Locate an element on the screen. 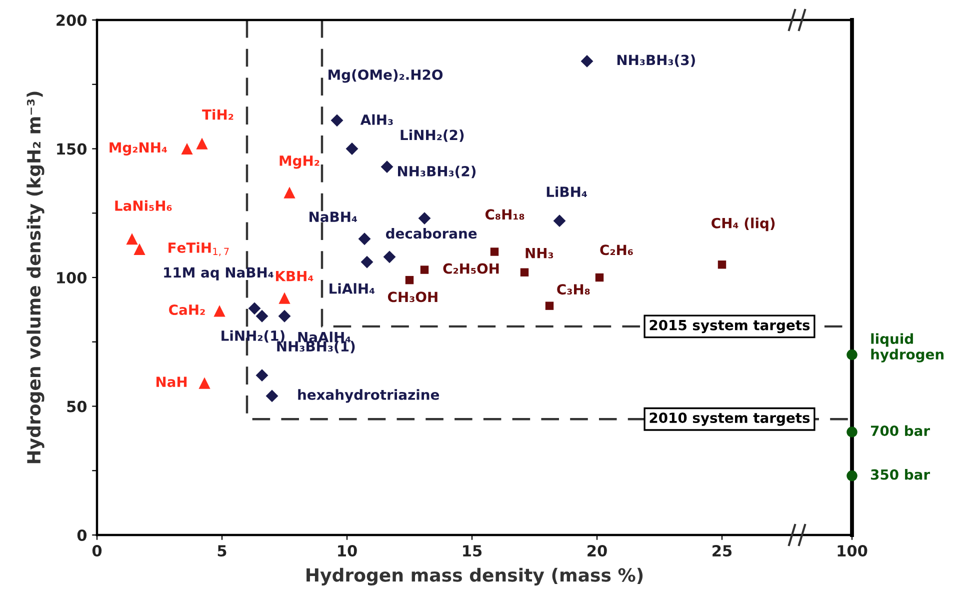 This screenshot has width=962, height=612. annotation: 2010 system targets is located at coordinates (730, 419).